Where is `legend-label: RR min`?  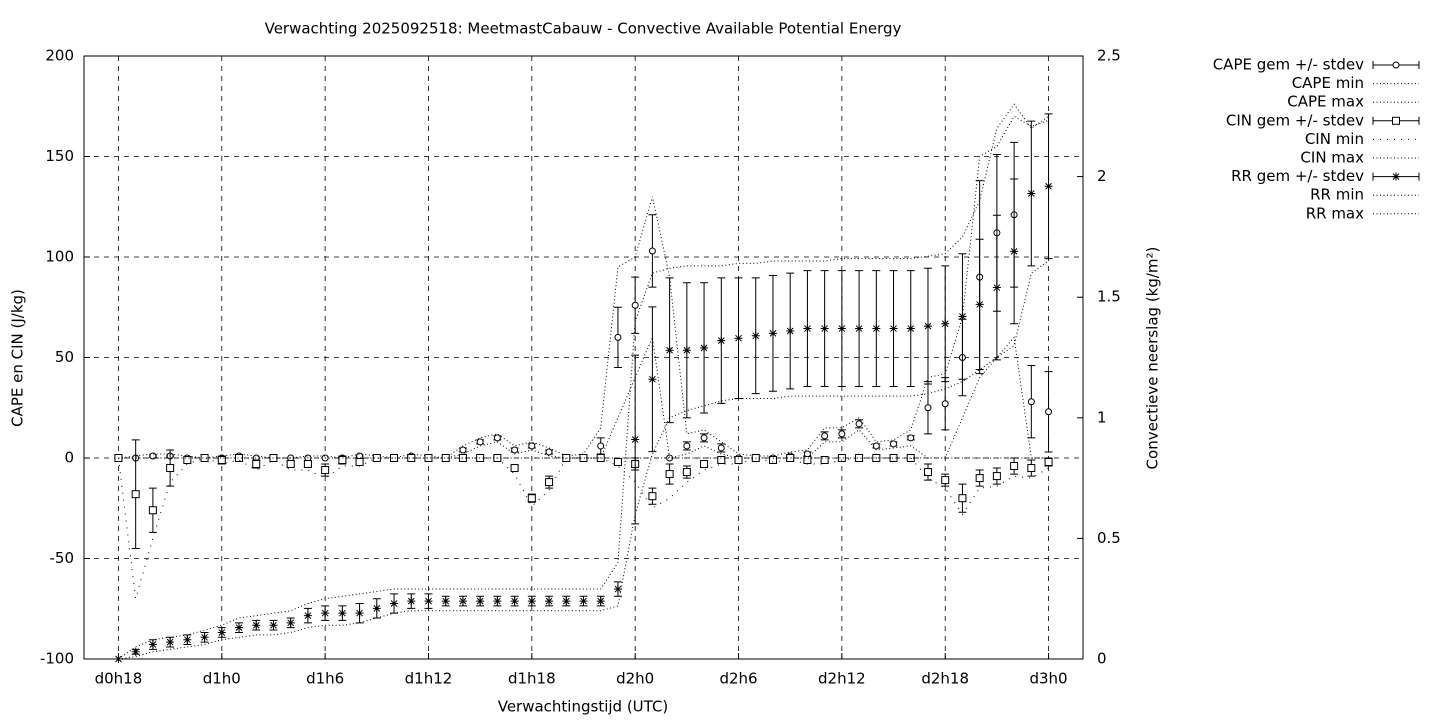
legend-label: RR min is located at coordinates (1337, 195).